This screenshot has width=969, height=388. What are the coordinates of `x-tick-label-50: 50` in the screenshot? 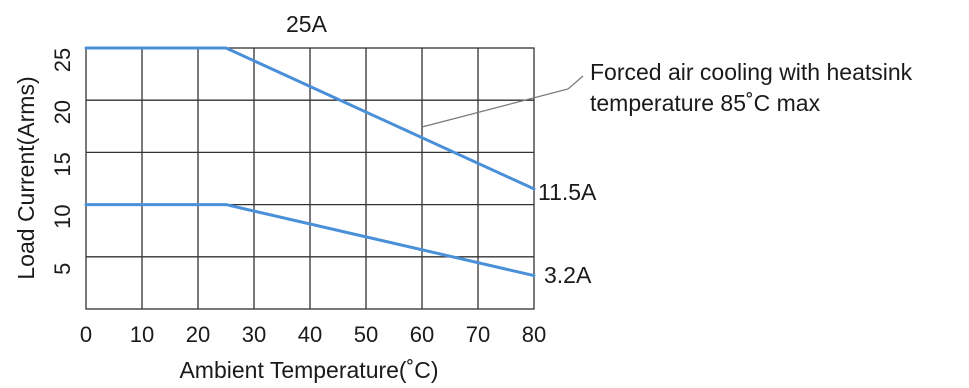 It's located at (366, 334).